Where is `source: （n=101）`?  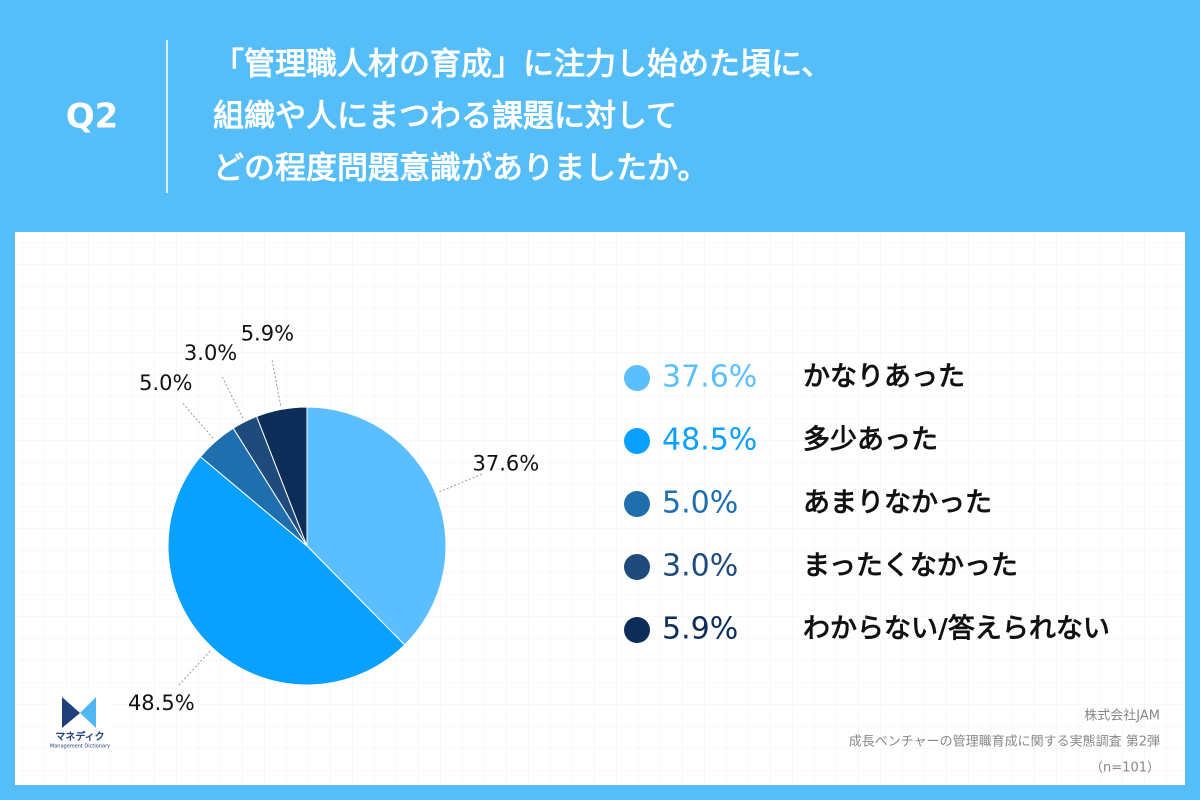 source: （n=101） is located at coordinates (1125, 768).